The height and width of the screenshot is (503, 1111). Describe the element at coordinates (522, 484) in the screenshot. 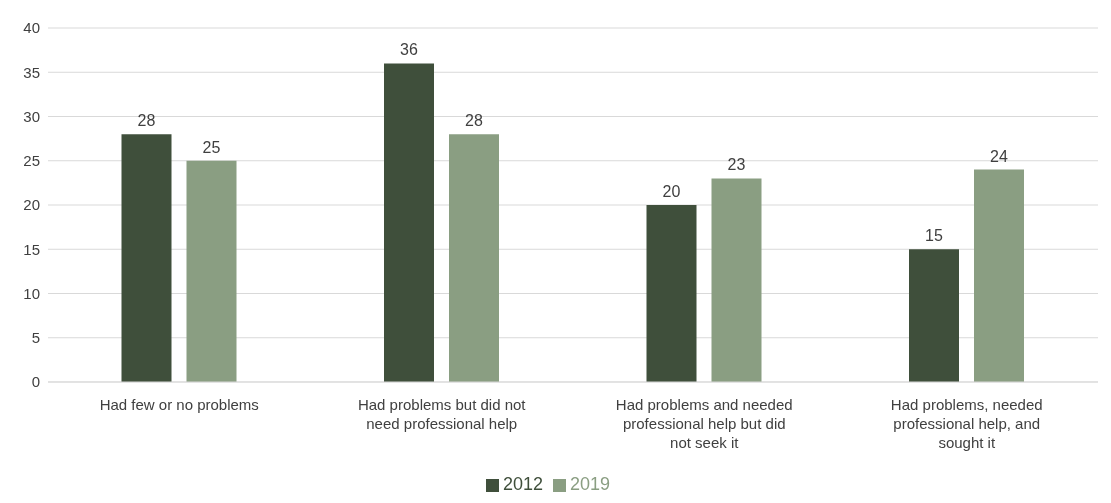

I see `legend-label: 2012` at that location.